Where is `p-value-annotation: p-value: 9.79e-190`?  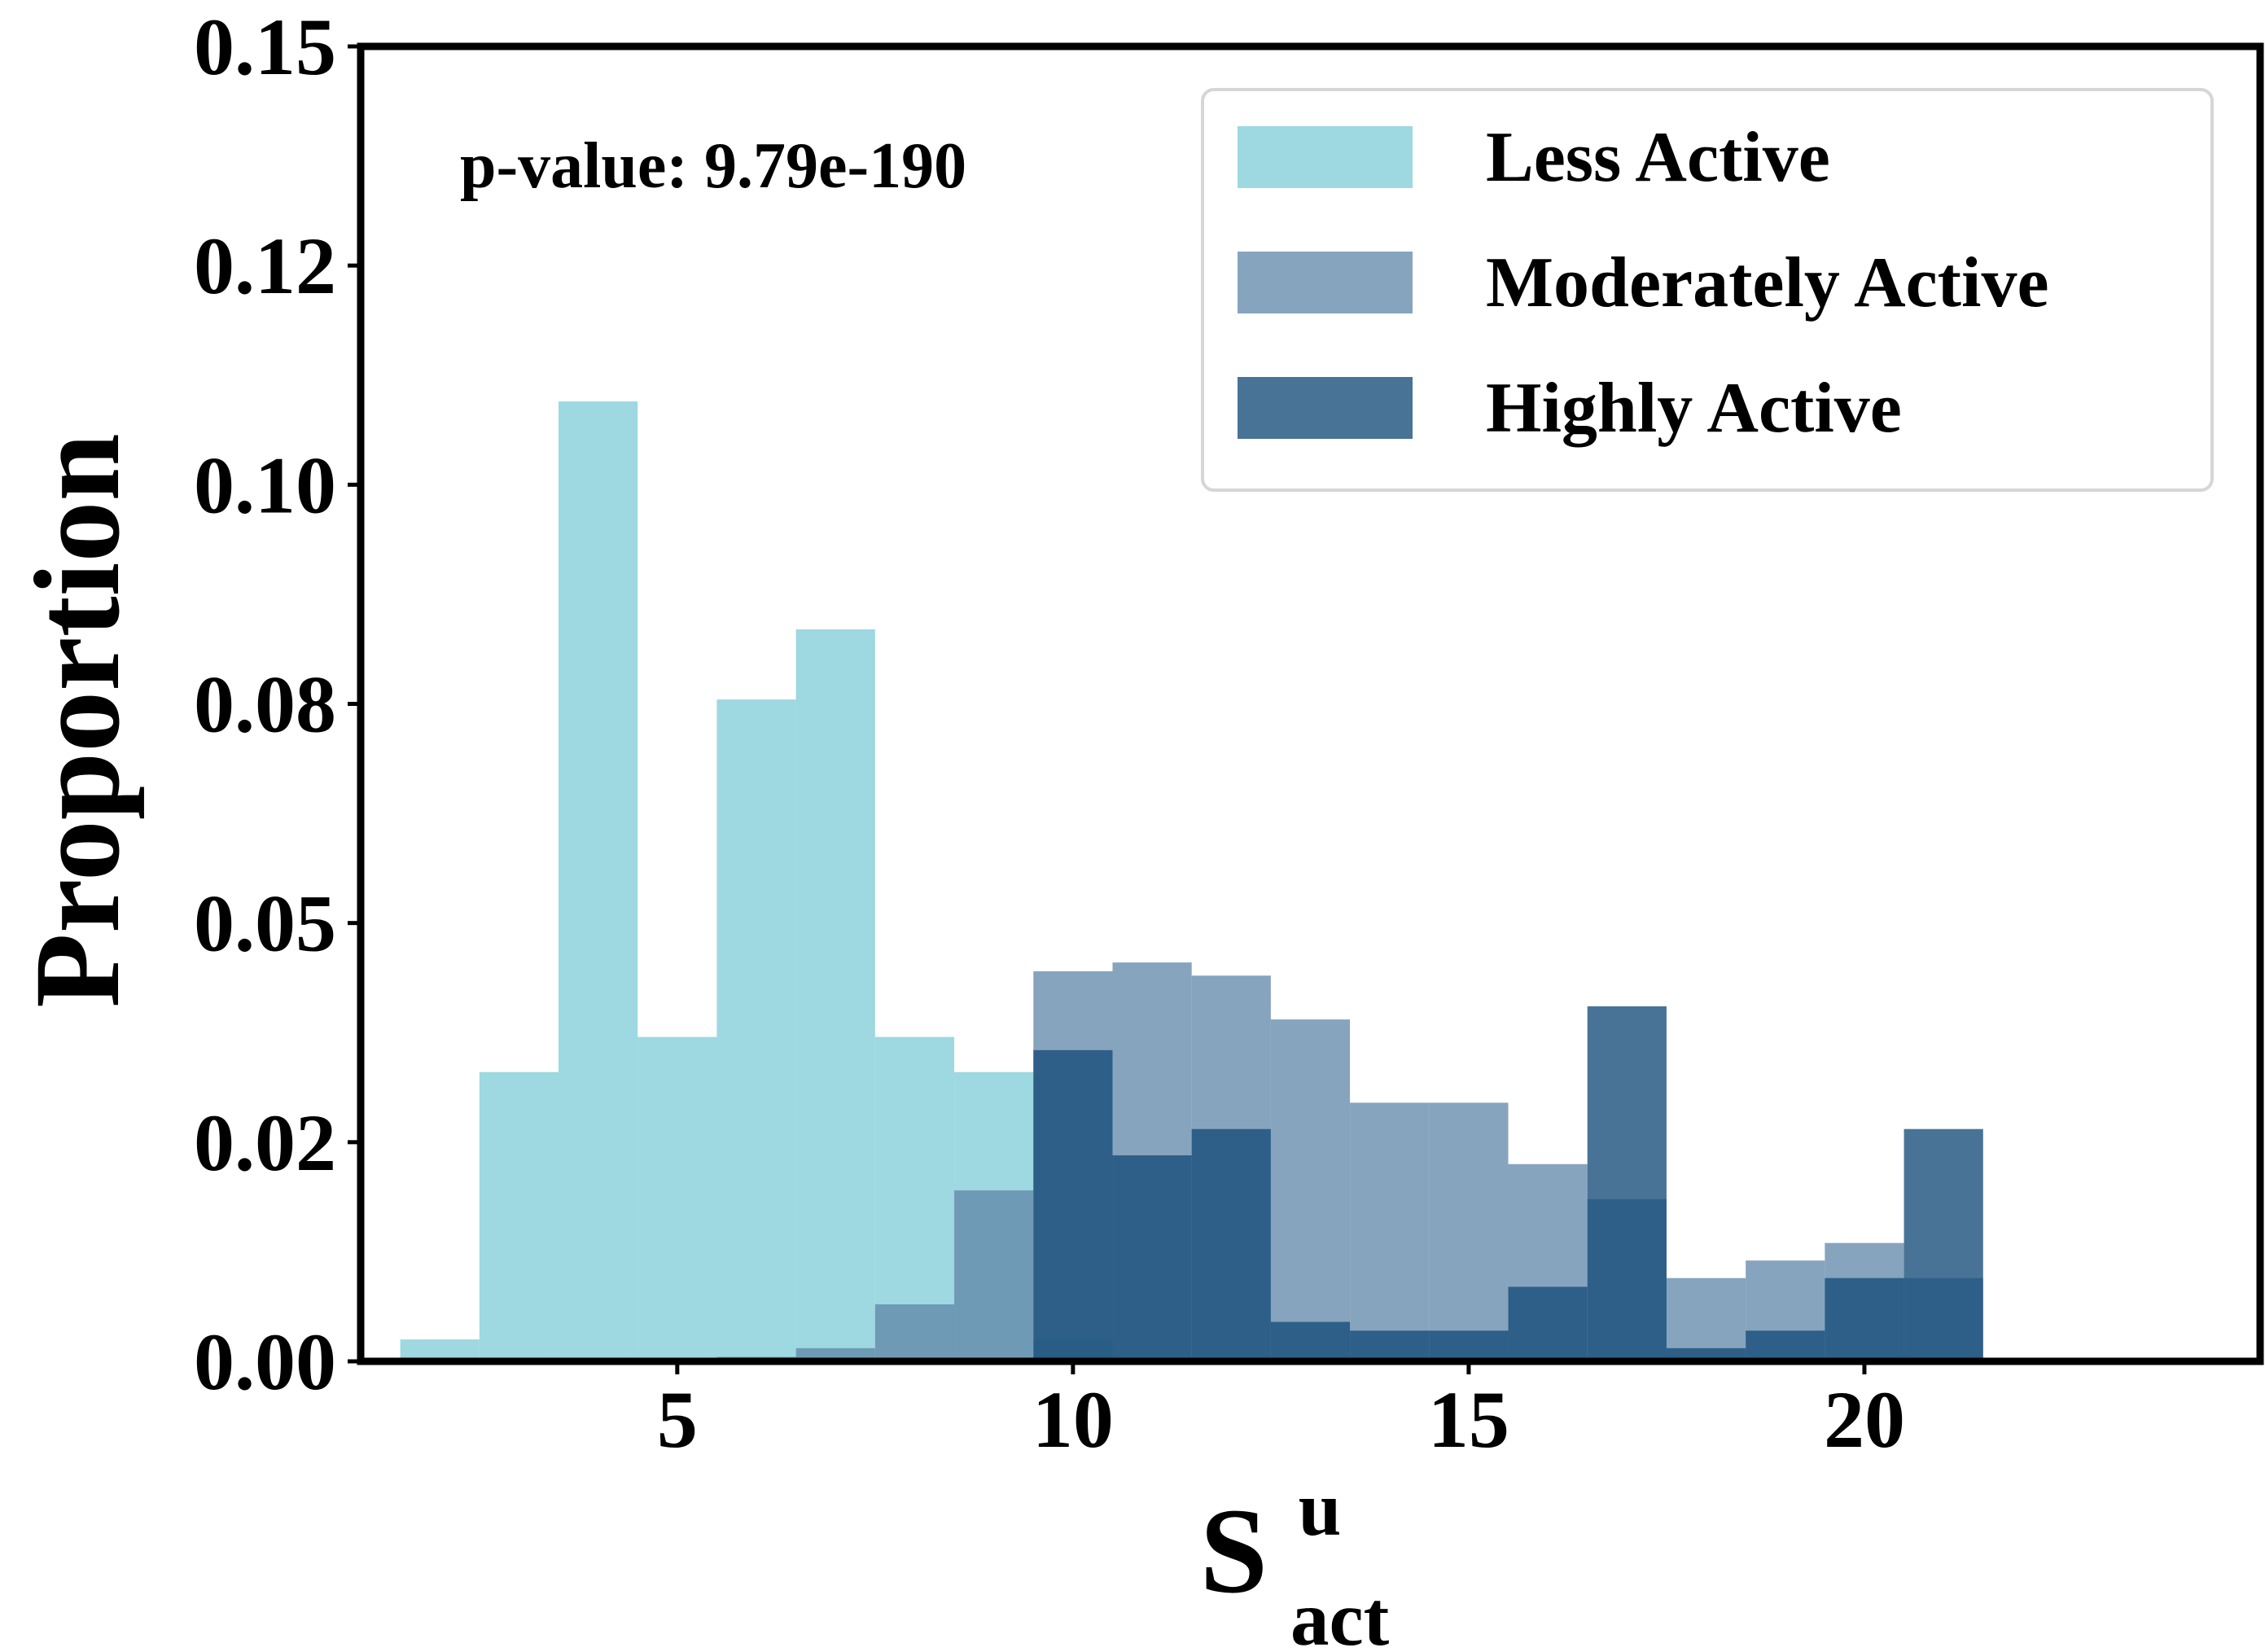 p-value-annotation: p-value: 9.79e-190 is located at coordinates (713, 166).